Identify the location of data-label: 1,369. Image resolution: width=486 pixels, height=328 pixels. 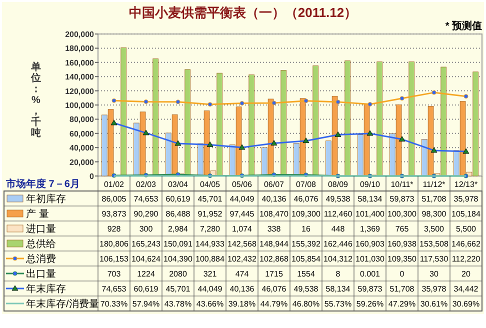
(370, 229).